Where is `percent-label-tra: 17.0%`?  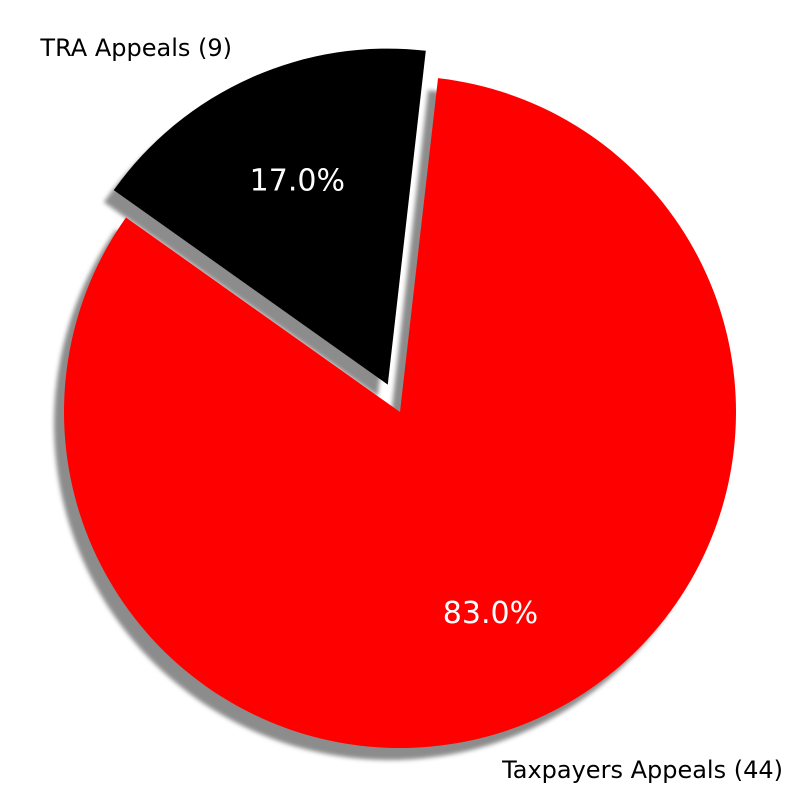 percent-label-tra: 17.0% is located at coordinates (297, 181).